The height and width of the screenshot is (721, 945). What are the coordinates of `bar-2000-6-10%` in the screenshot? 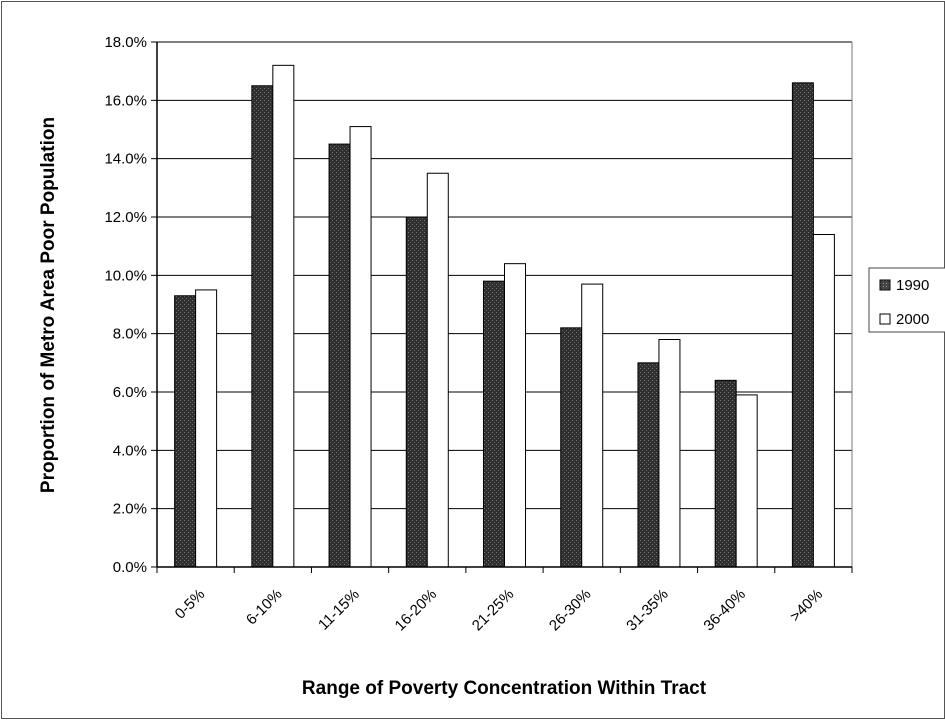 It's located at (283, 316).